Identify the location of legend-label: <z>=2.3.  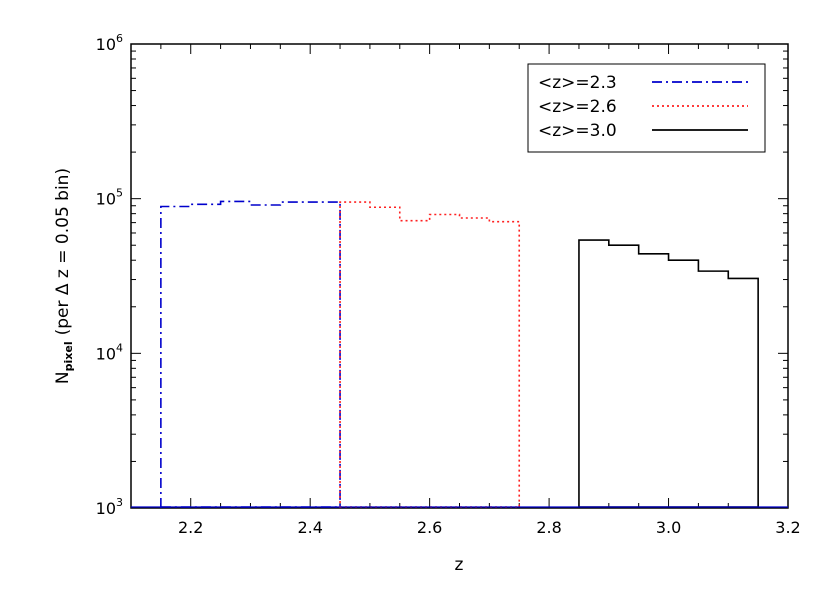
(577, 83).